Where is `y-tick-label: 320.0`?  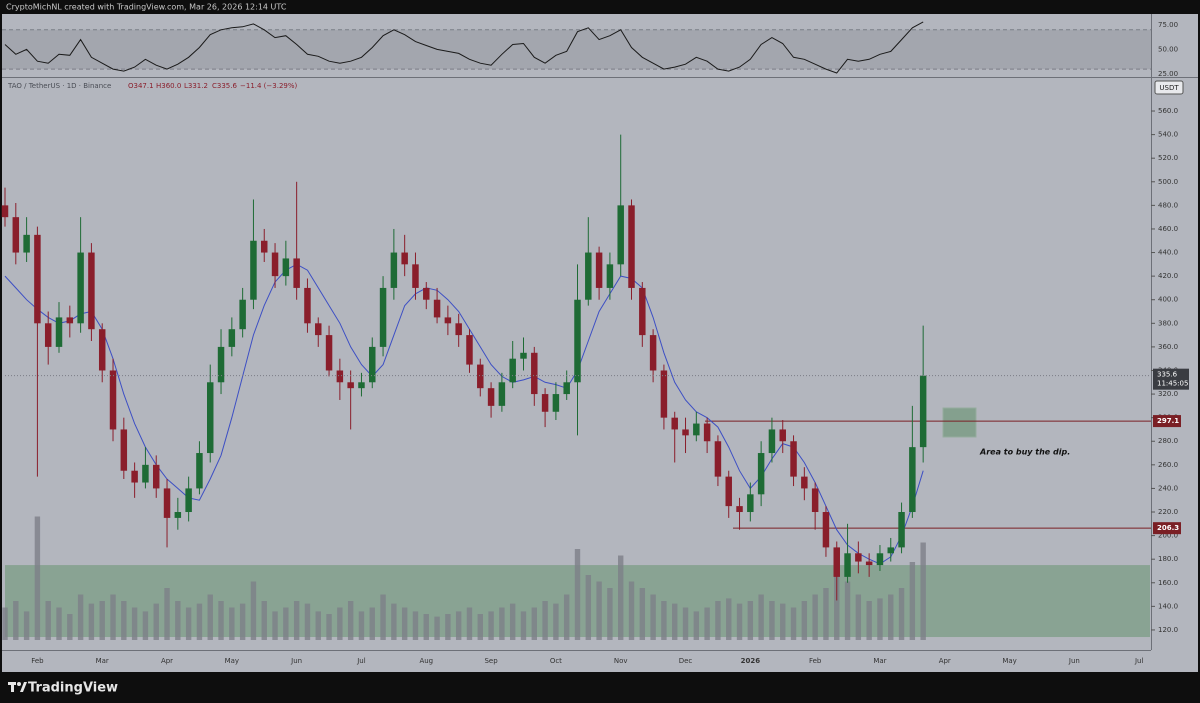
y-tick-label: 320.0 is located at coordinates (1168, 394).